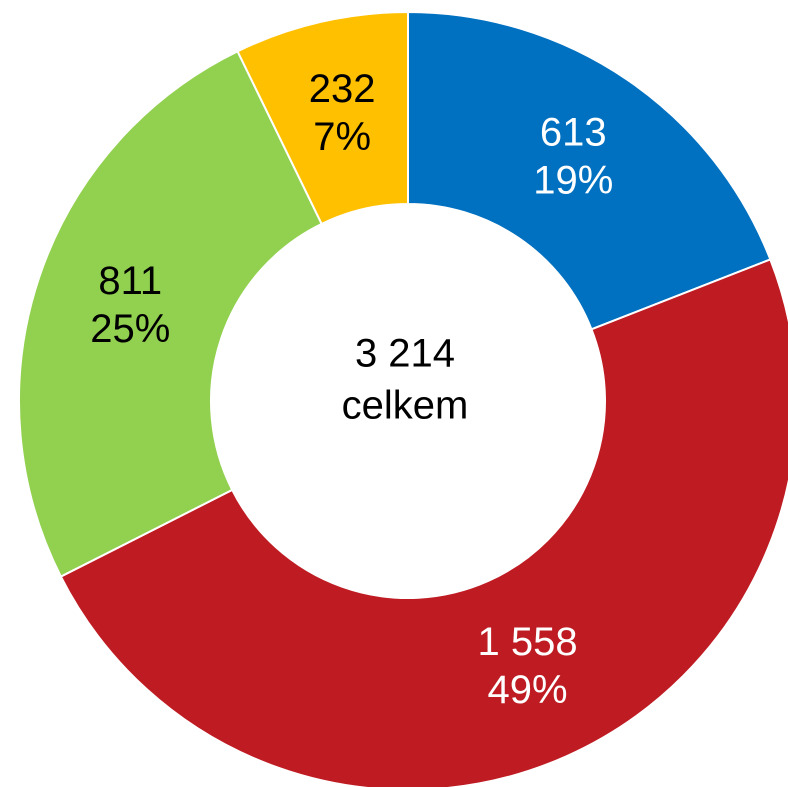  I want to click on value-label: 1 558, so click(528, 642).